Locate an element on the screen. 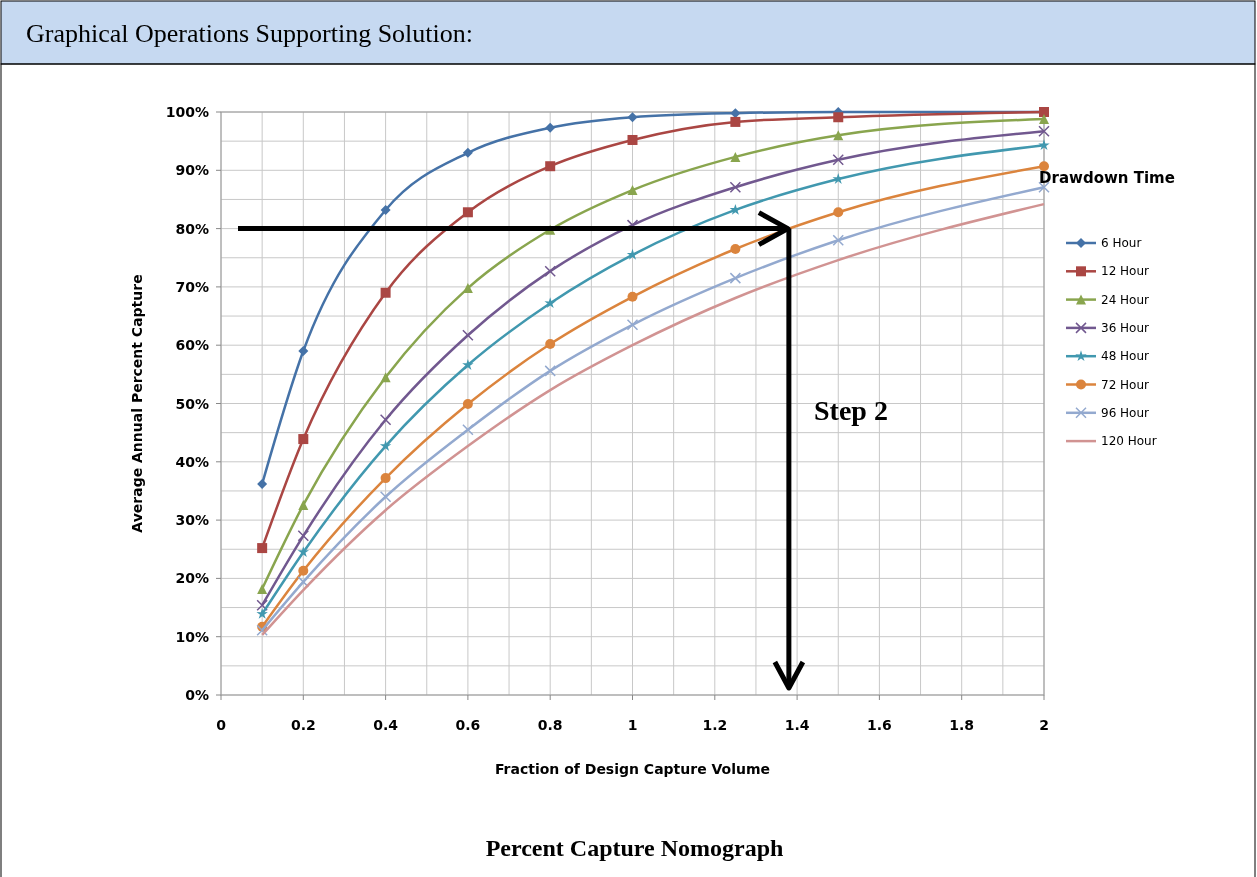 This screenshot has height=877, width=1257. y-tick-label: 90% is located at coordinates (192, 170).